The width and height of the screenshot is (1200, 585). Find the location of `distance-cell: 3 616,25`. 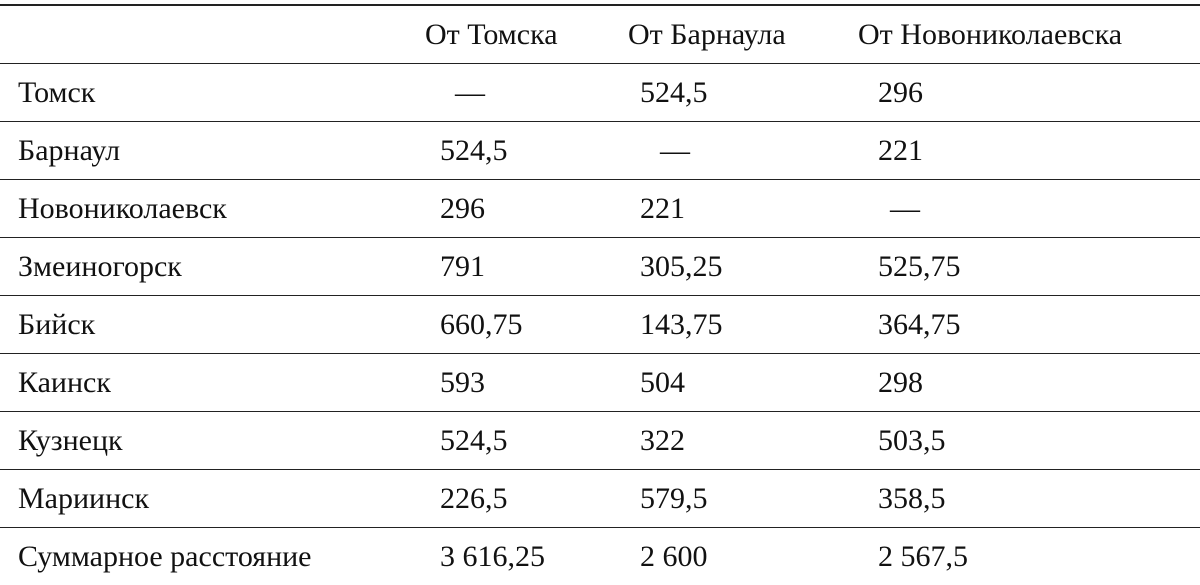

distance-cell: 3 616,25 is located at coordinates (515, 556).